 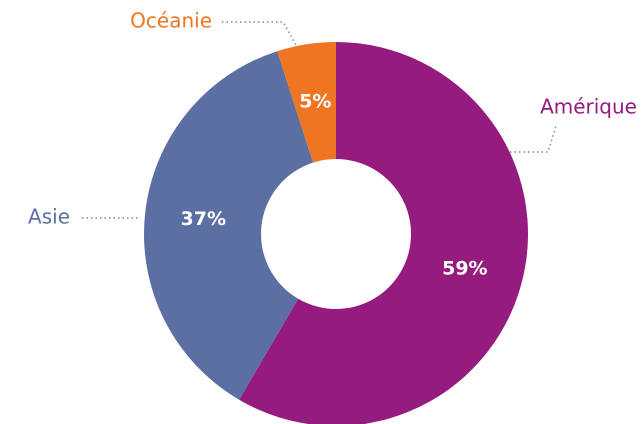 I want to click on slice, so click(x=306, y=102).